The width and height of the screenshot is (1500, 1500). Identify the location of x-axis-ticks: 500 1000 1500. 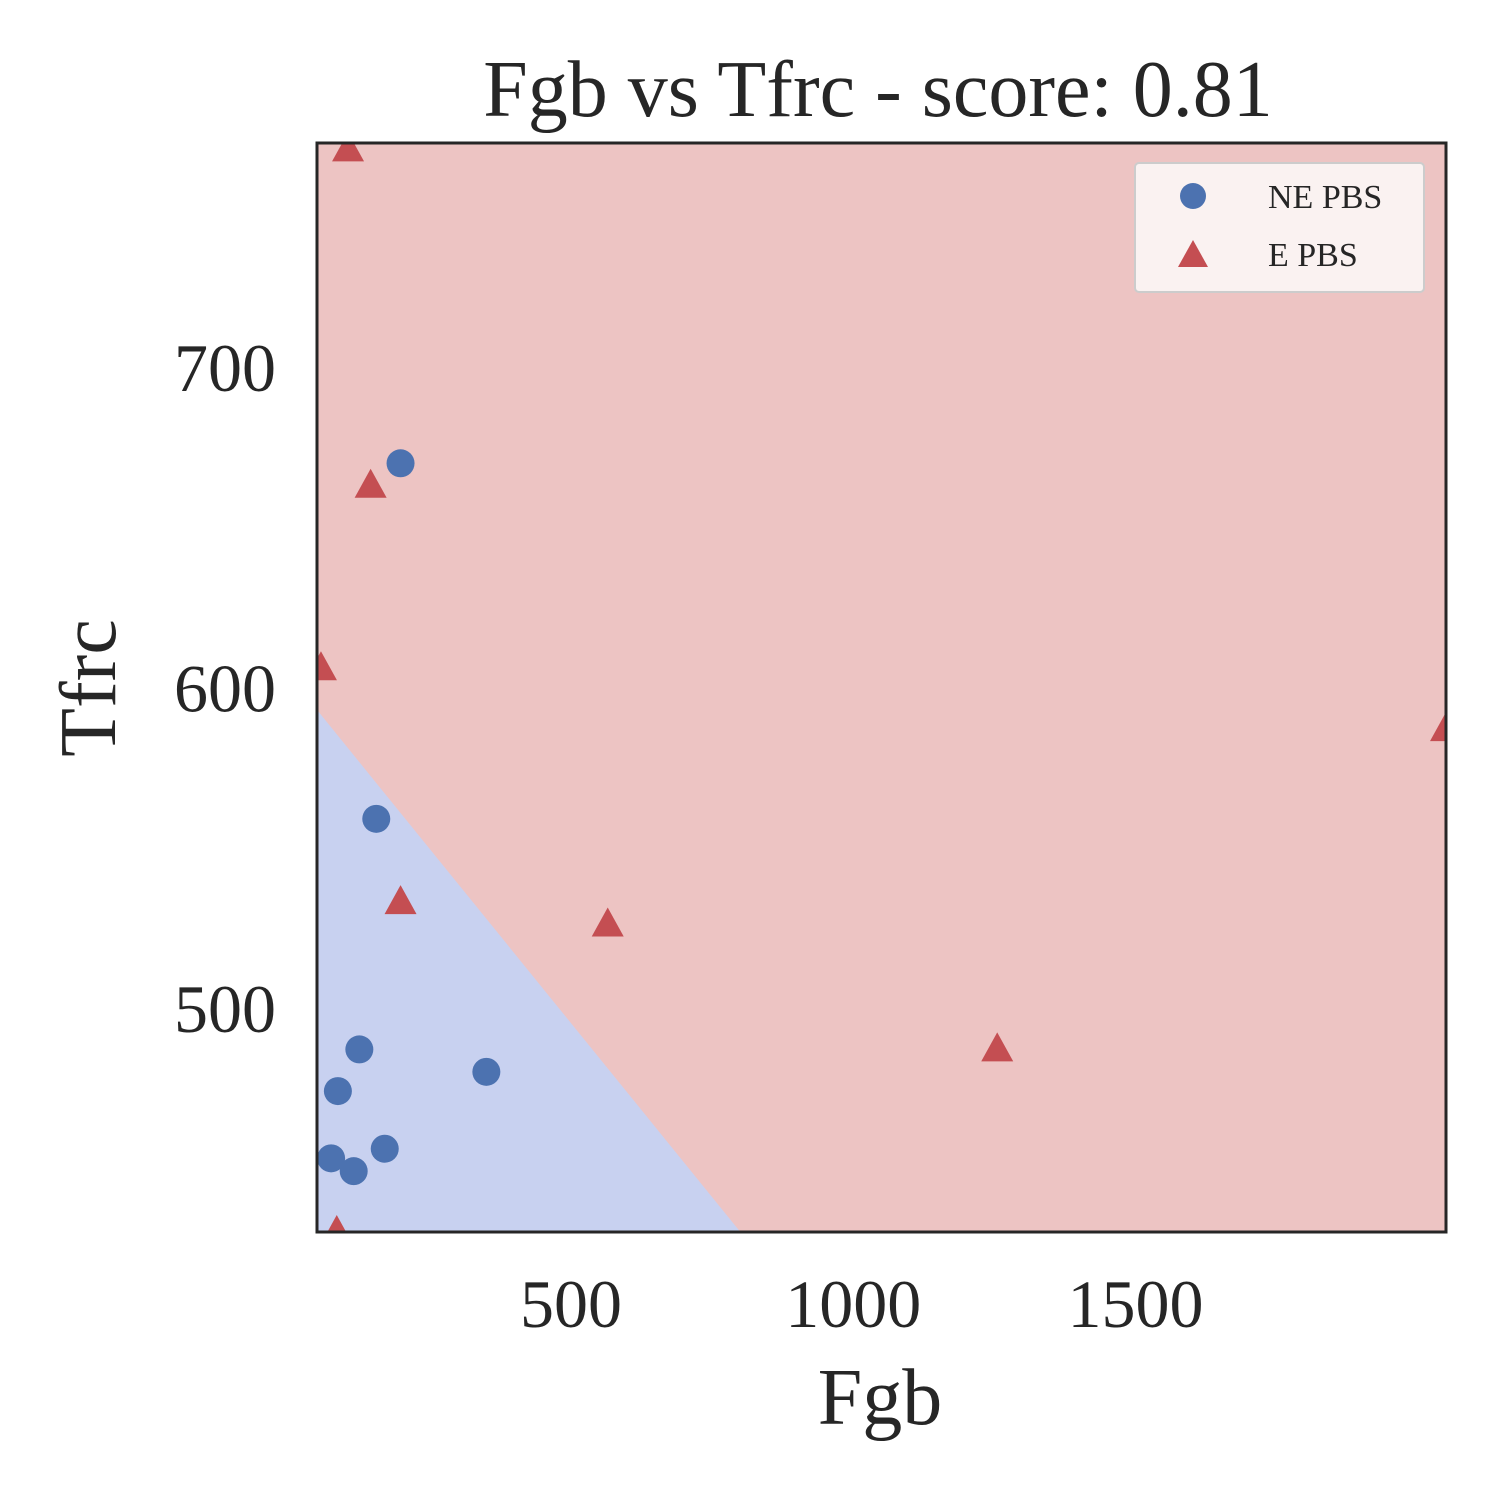
(862, 1304).